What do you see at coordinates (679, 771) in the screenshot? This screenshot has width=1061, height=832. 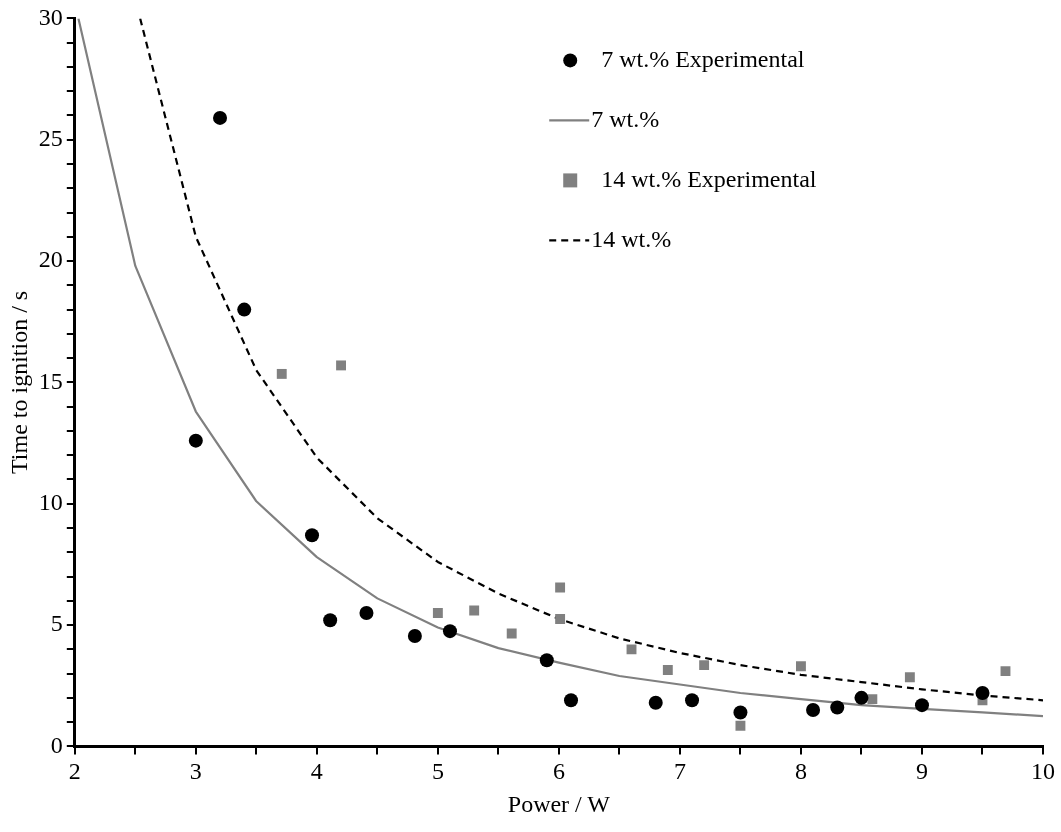 I see `x-tick-label: 7` at bounding box center [679, 771].